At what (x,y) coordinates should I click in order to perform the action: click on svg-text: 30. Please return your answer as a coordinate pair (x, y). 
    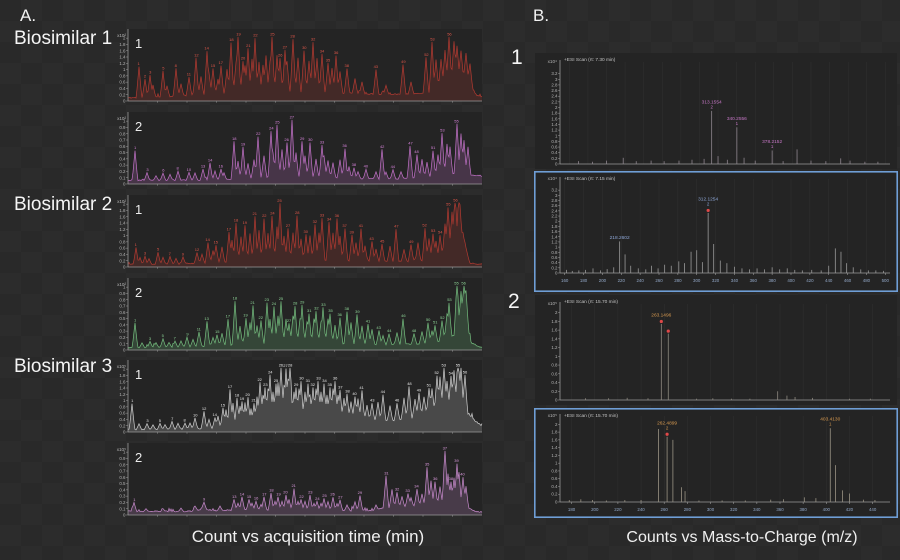
    Looking at the image, I should click on (301, 378).